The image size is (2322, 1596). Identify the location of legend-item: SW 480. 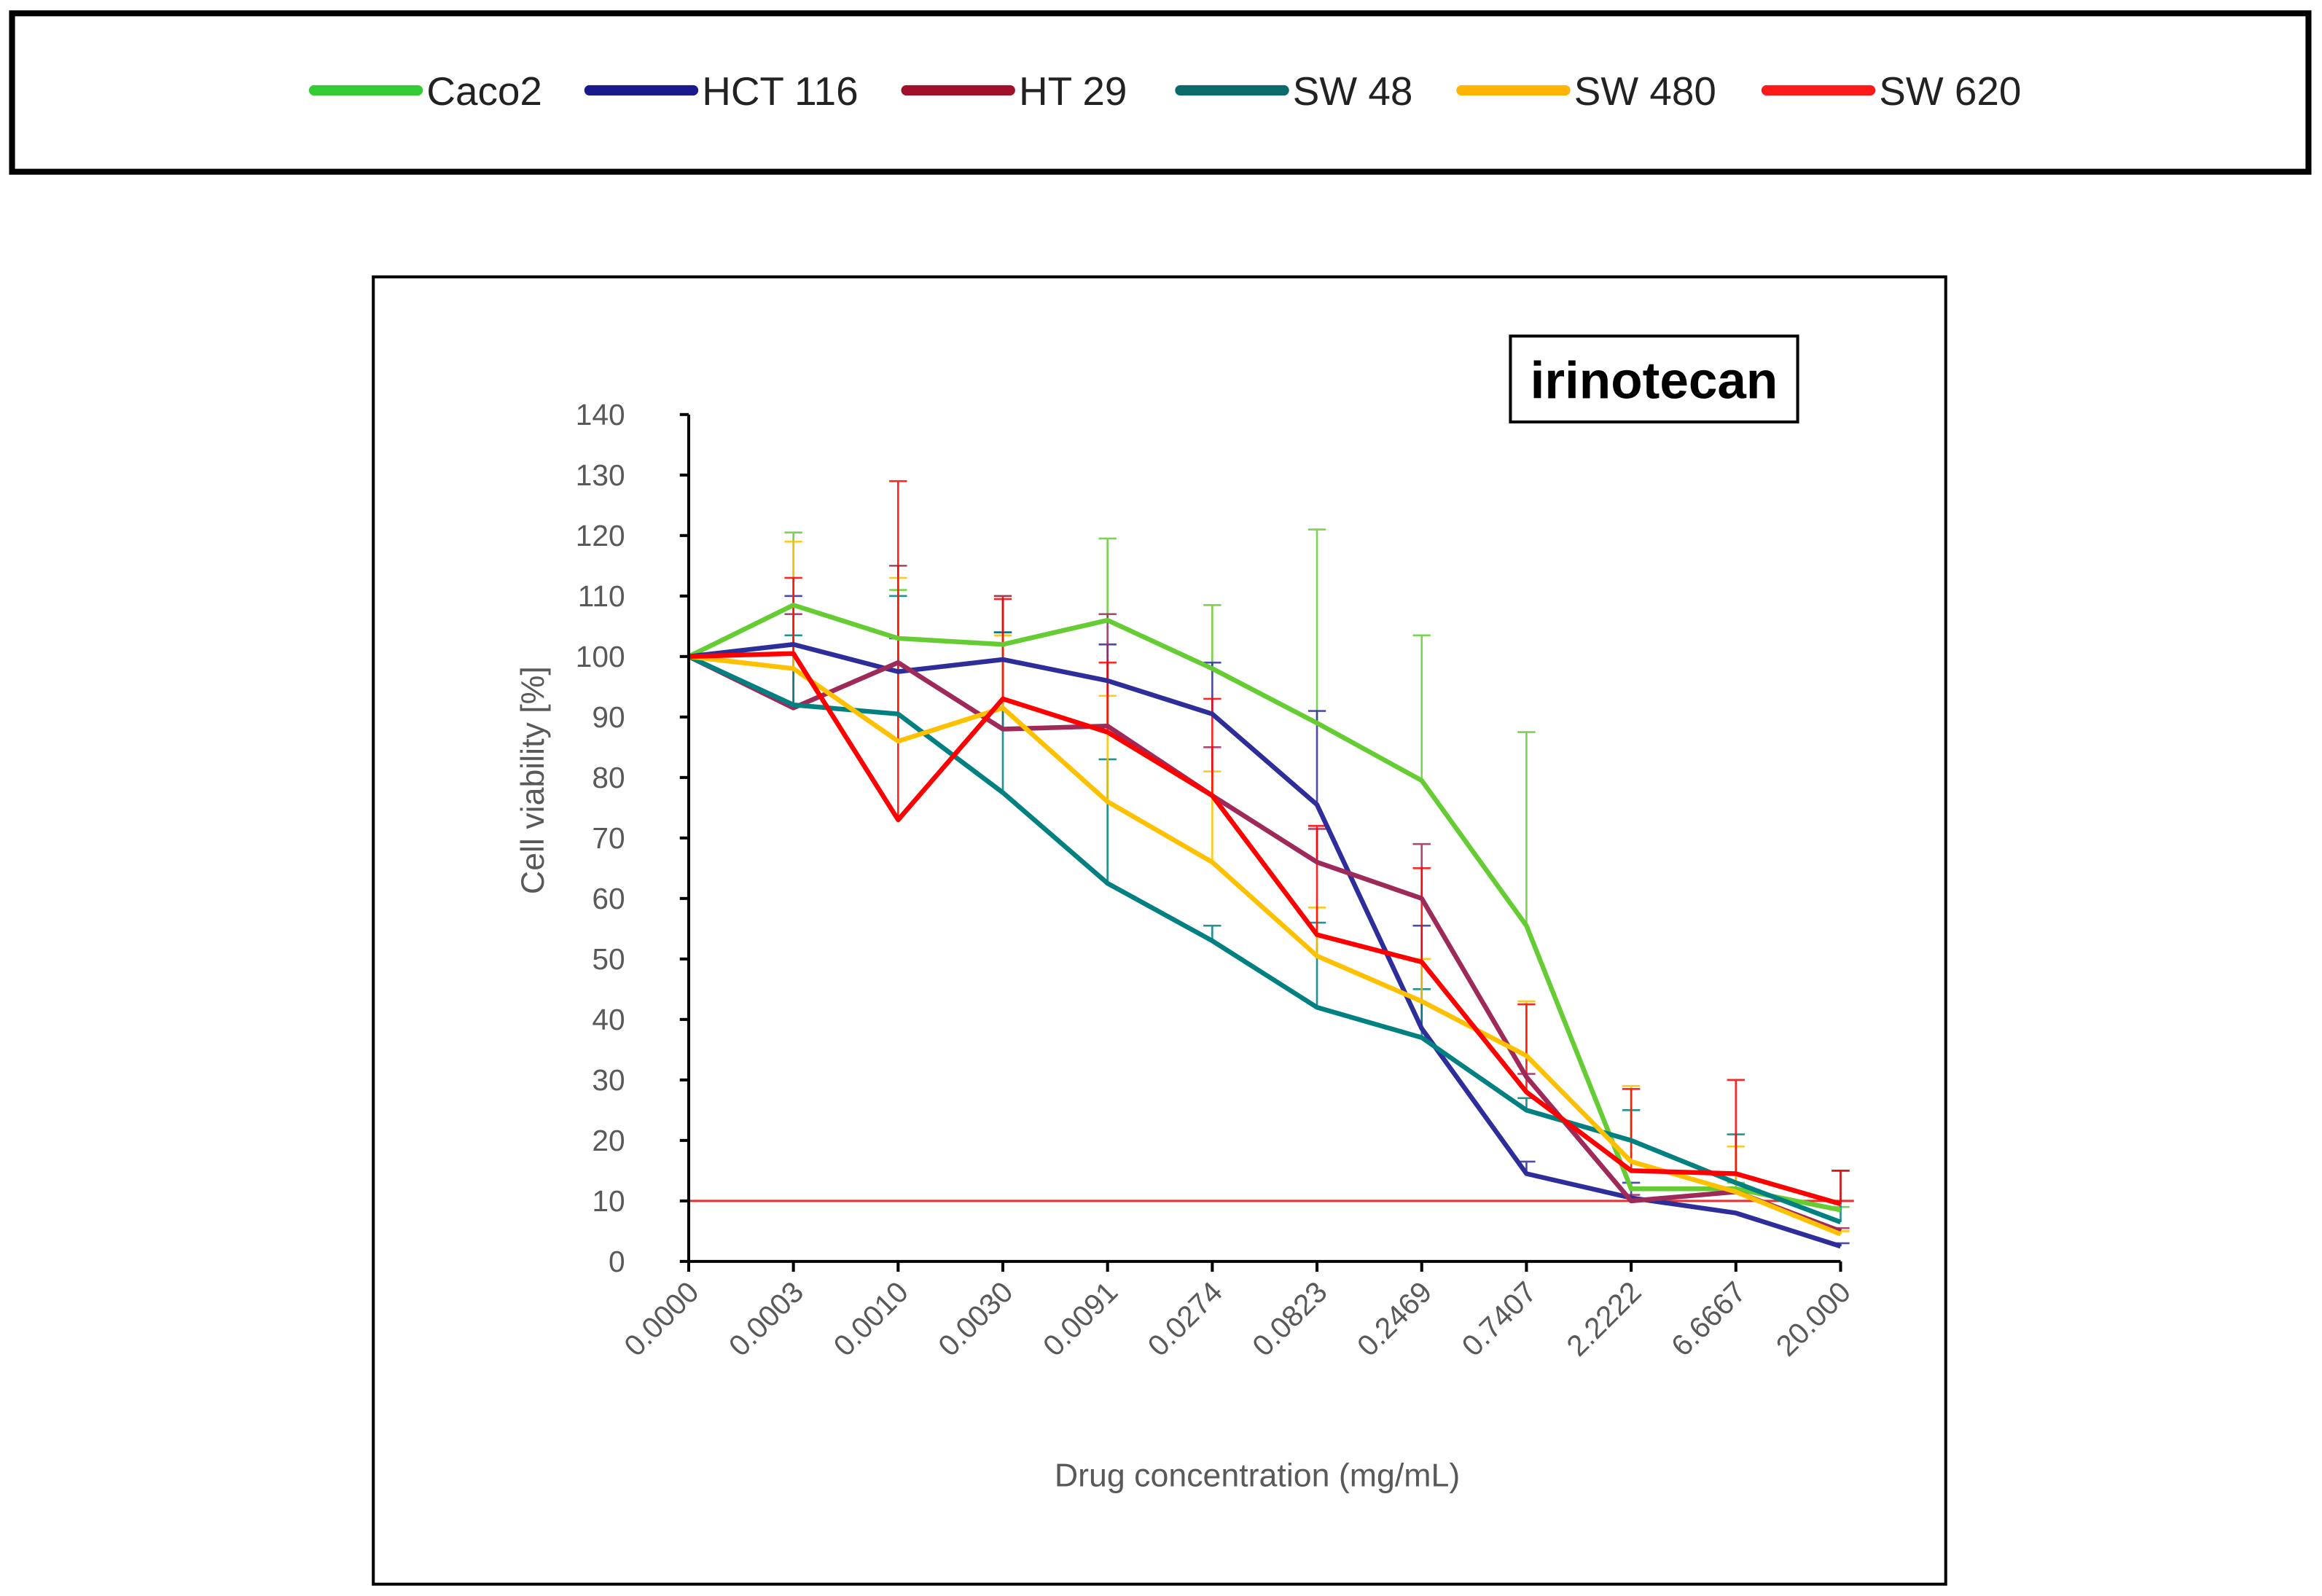
(1586, 91).